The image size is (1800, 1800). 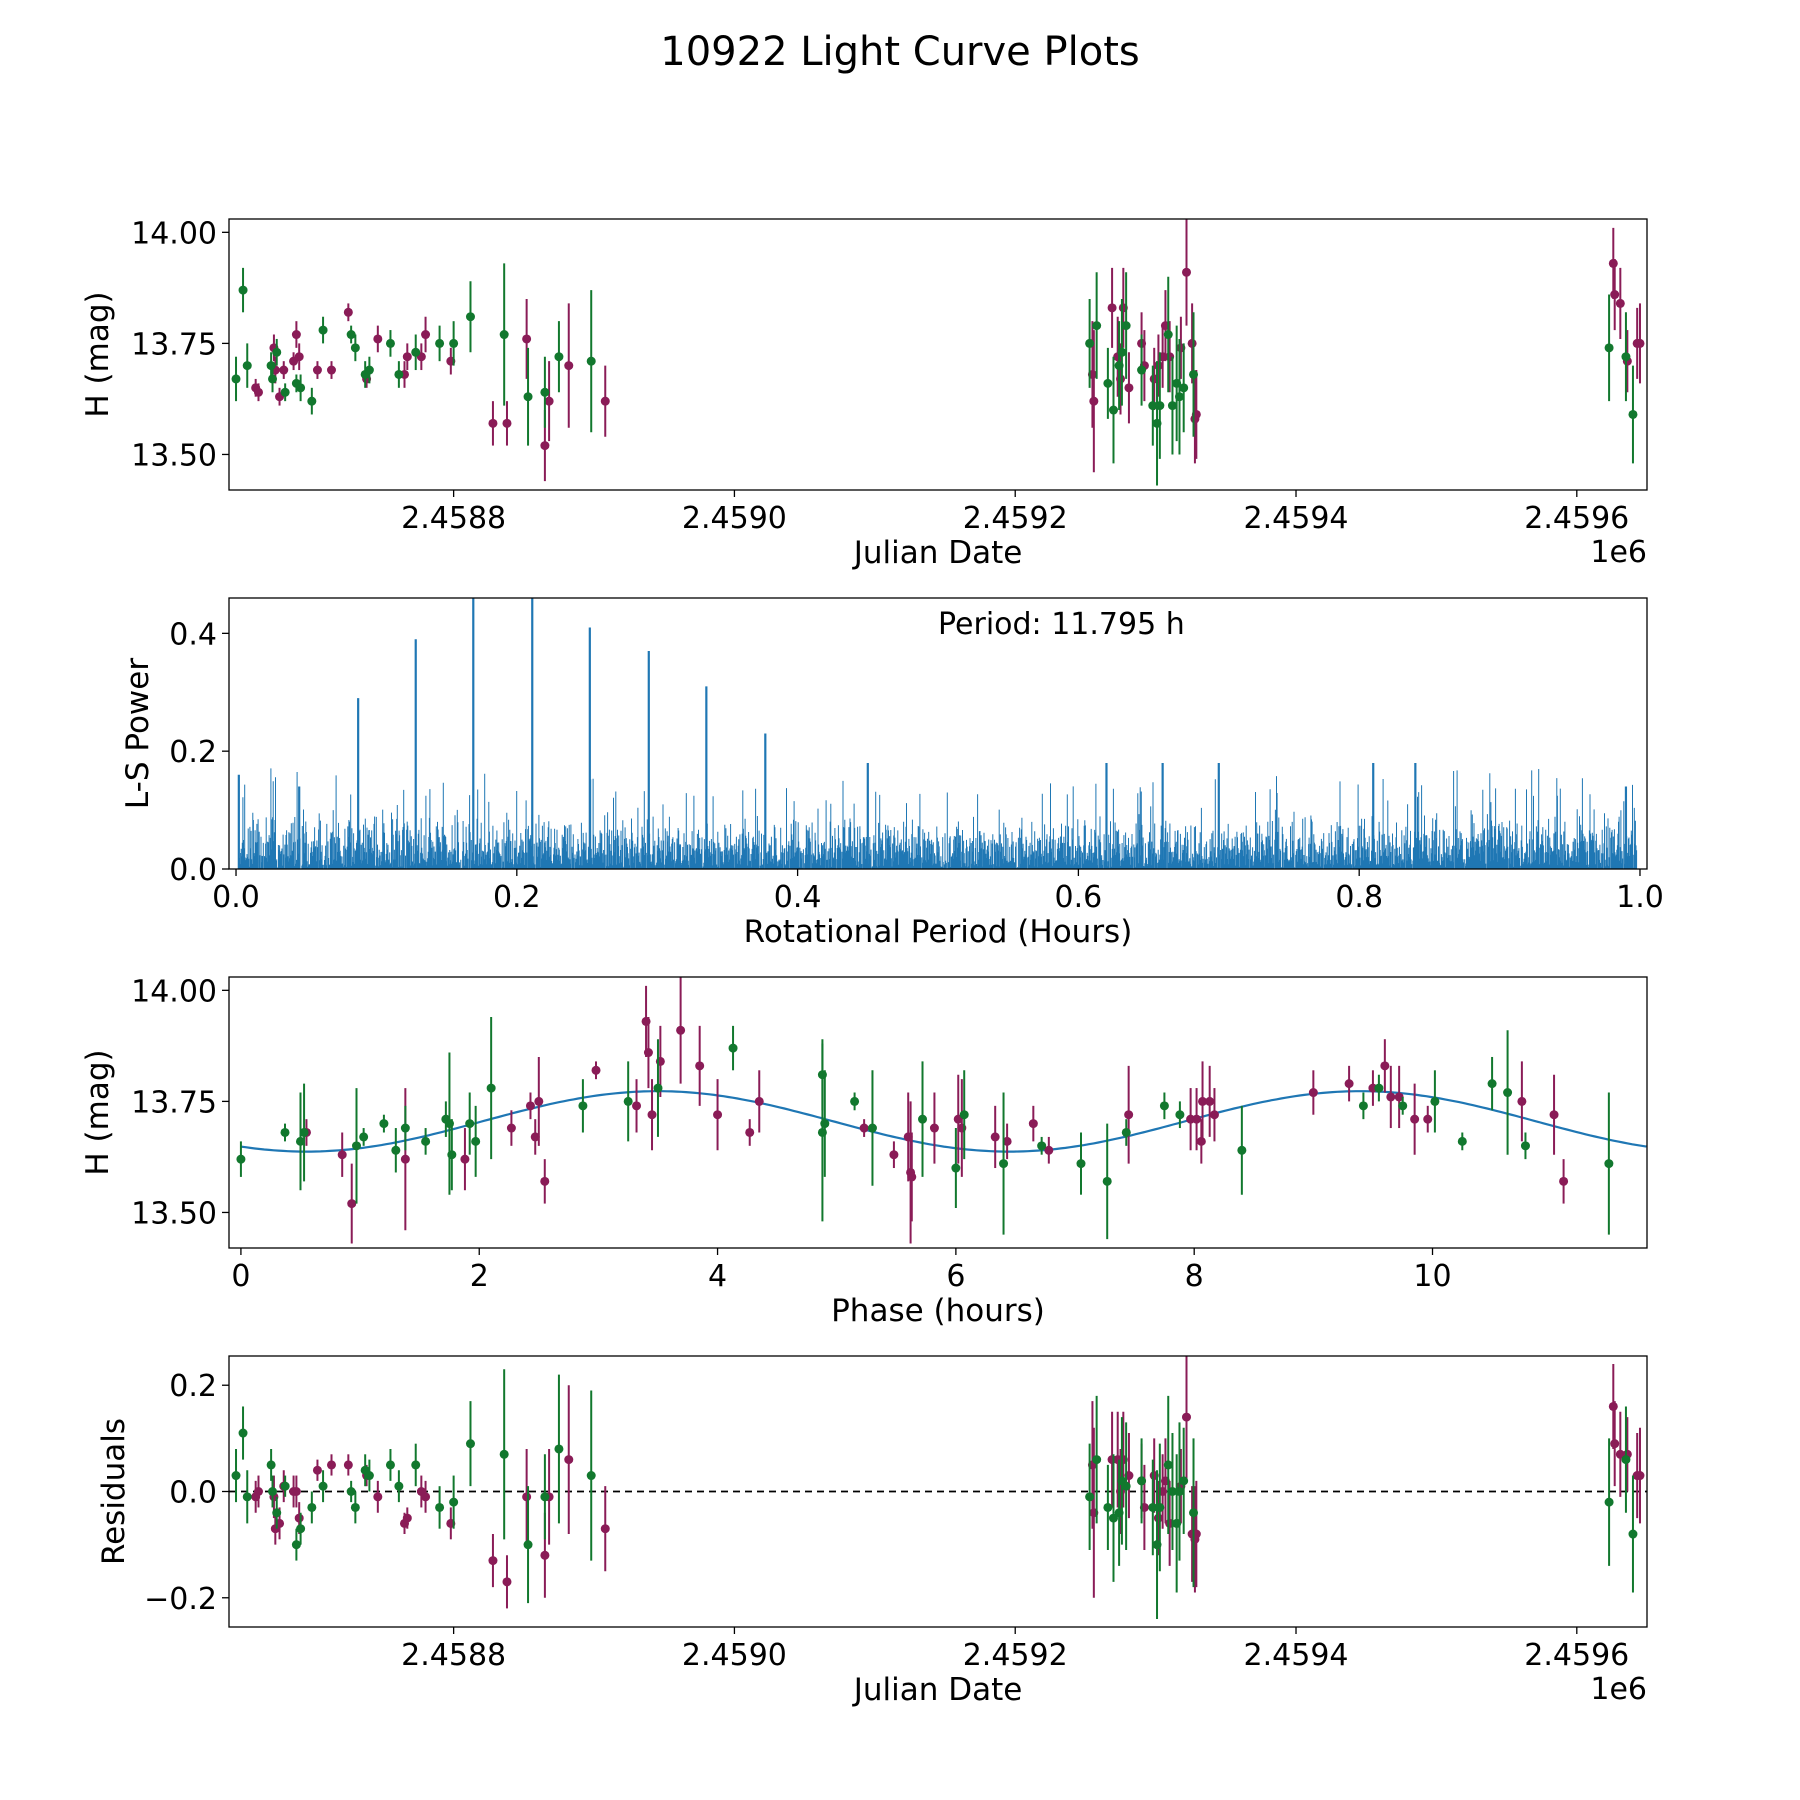 I want to click on axes-frame, so click(x=938, y=1112).